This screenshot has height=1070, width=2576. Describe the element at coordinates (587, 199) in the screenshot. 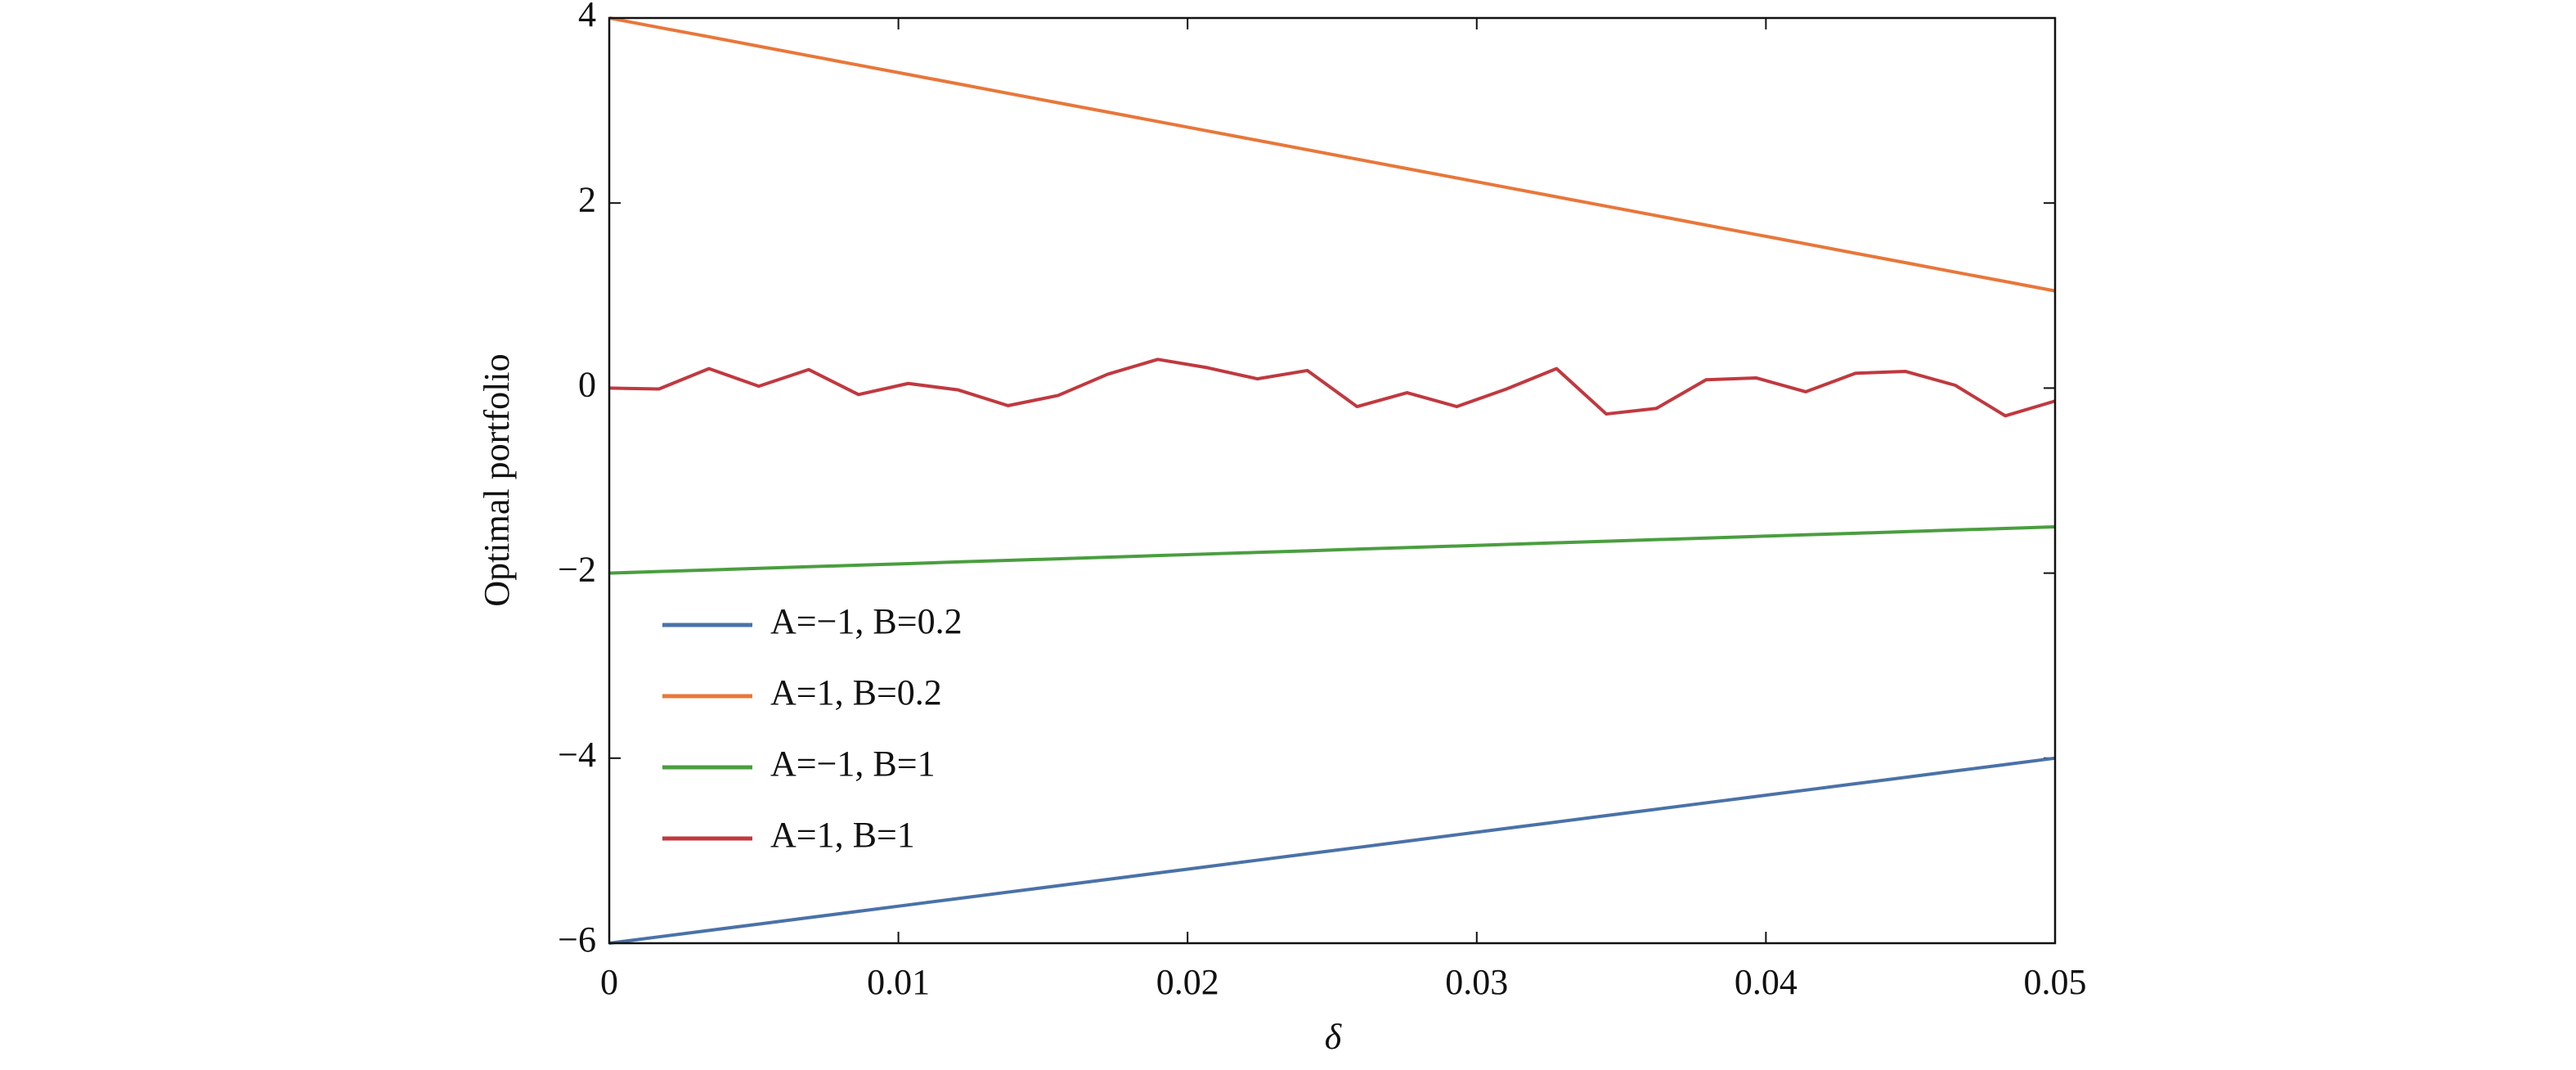

I see `y-tick-label: 2` at that location.